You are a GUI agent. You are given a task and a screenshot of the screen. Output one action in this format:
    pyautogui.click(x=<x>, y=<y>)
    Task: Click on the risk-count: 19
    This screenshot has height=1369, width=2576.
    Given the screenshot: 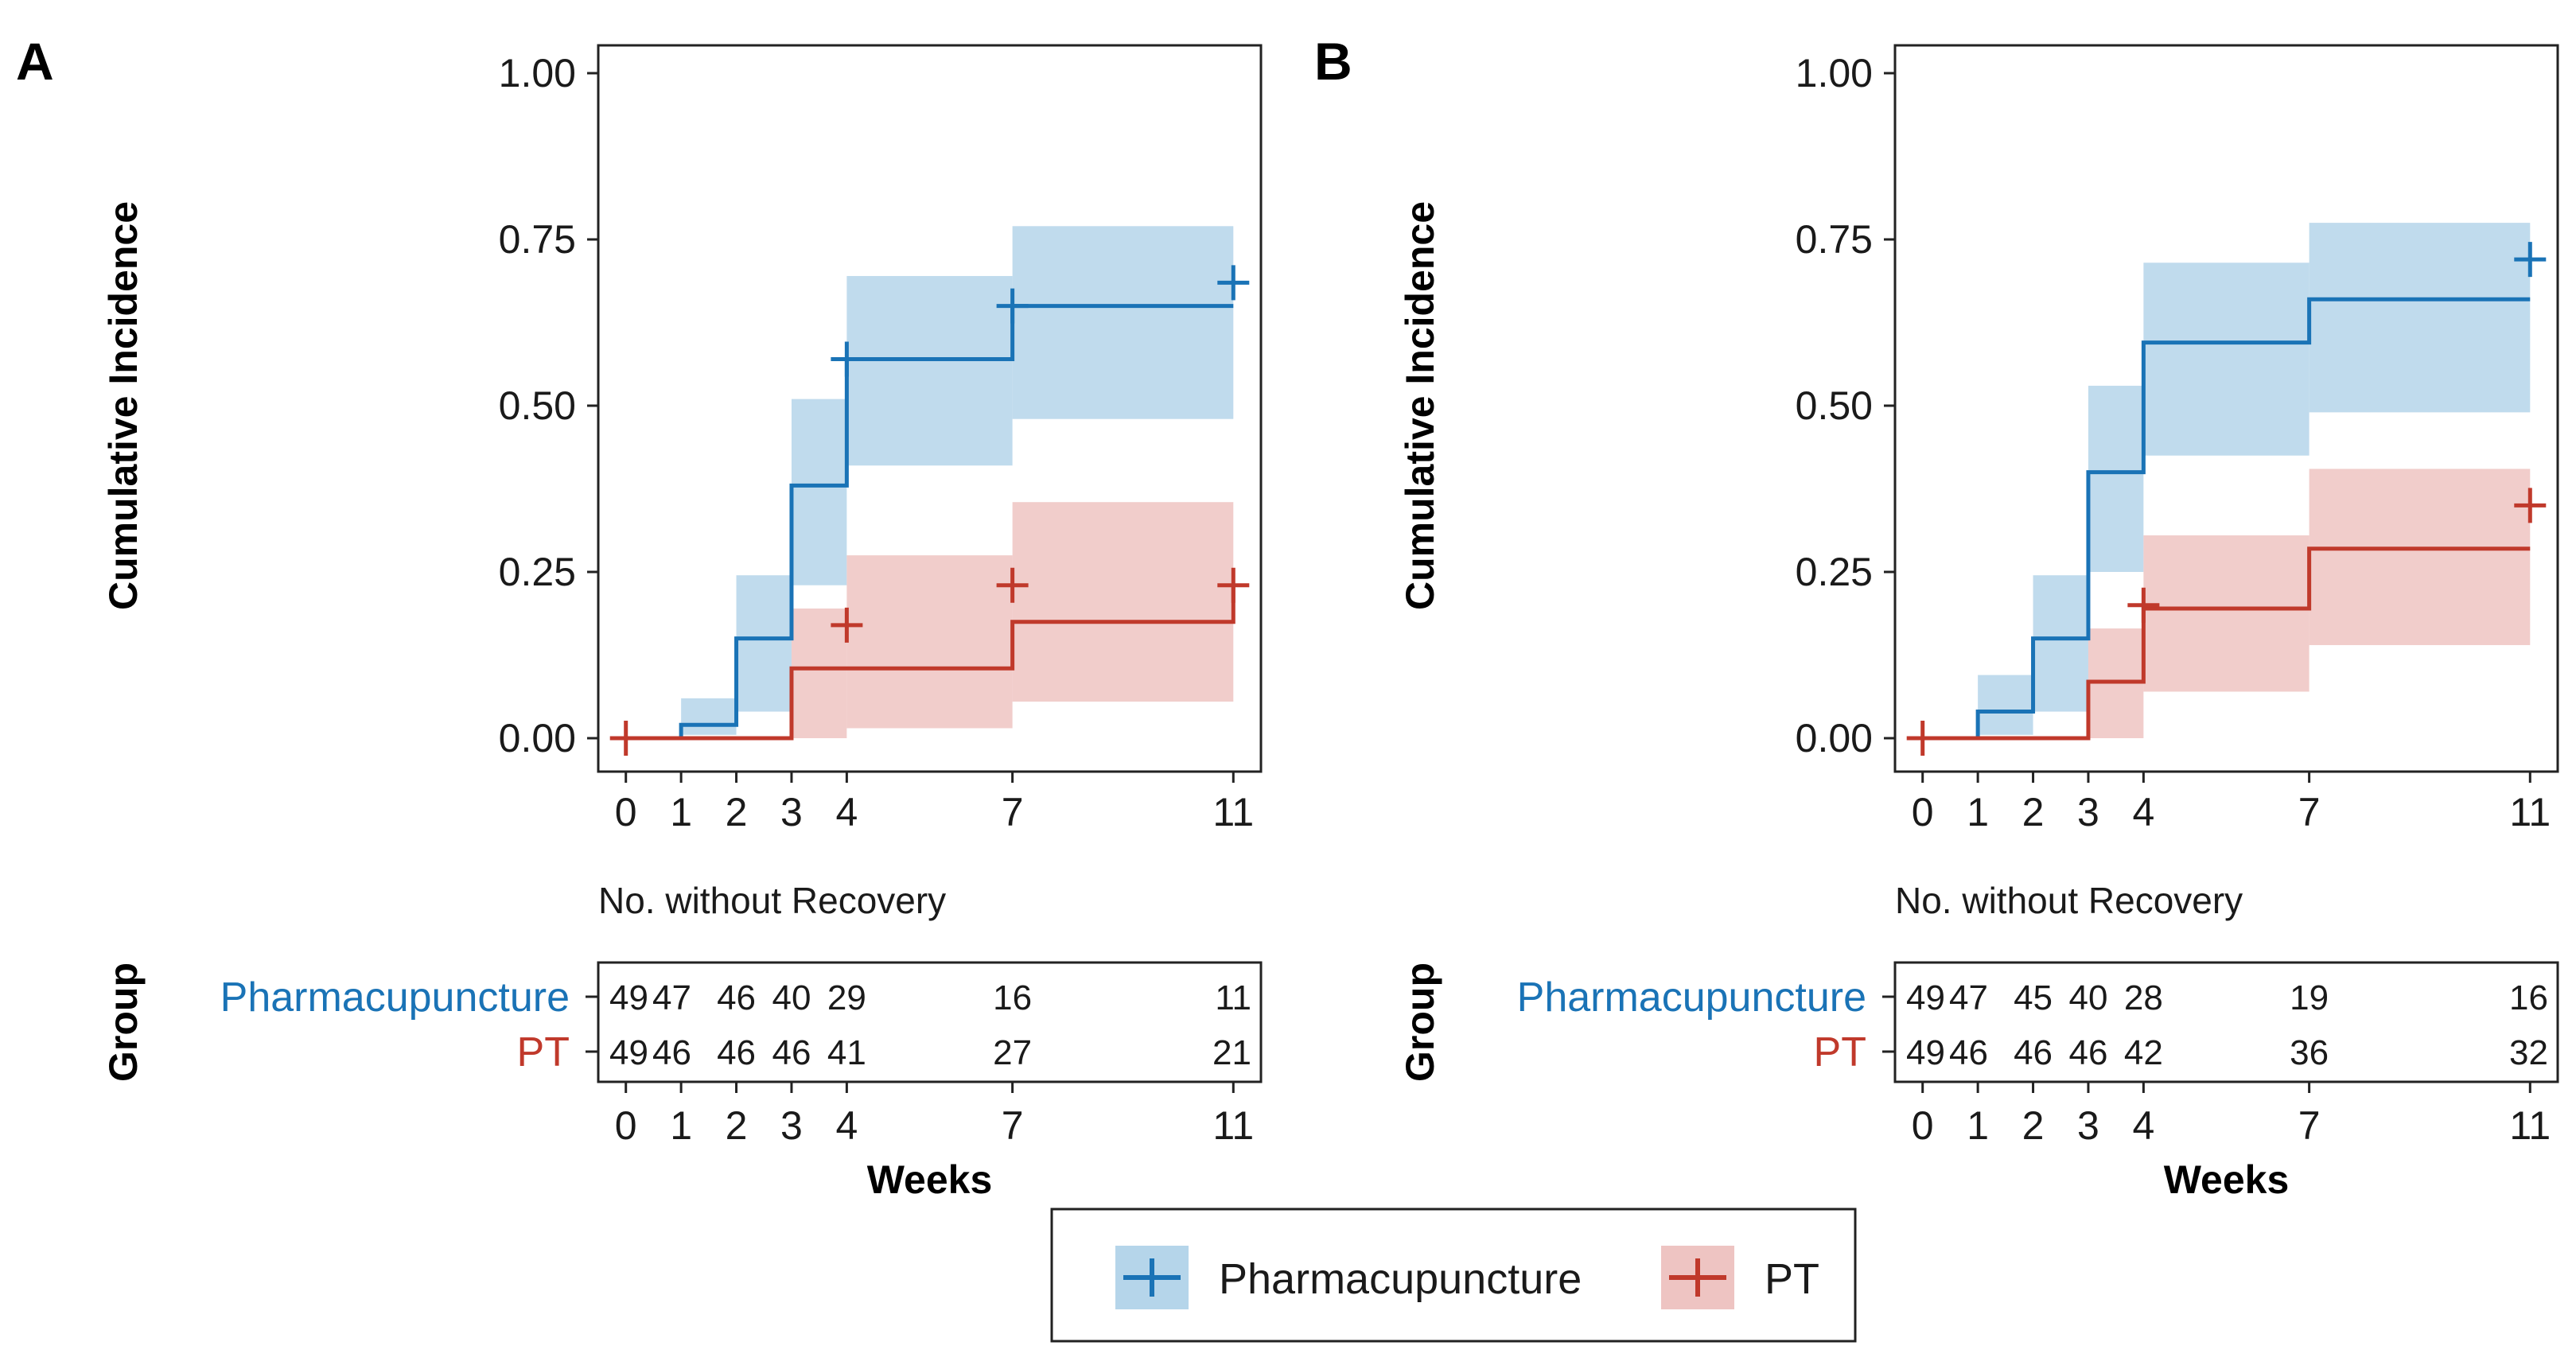 What is the action you would take?
    pyautogui.click(x=2310, y=997)
    